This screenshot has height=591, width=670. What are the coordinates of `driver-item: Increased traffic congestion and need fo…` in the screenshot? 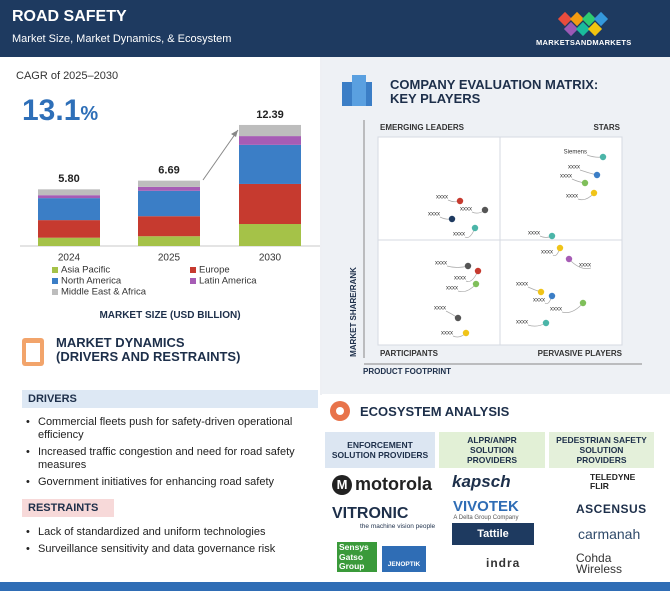 It's located at (164, 459).